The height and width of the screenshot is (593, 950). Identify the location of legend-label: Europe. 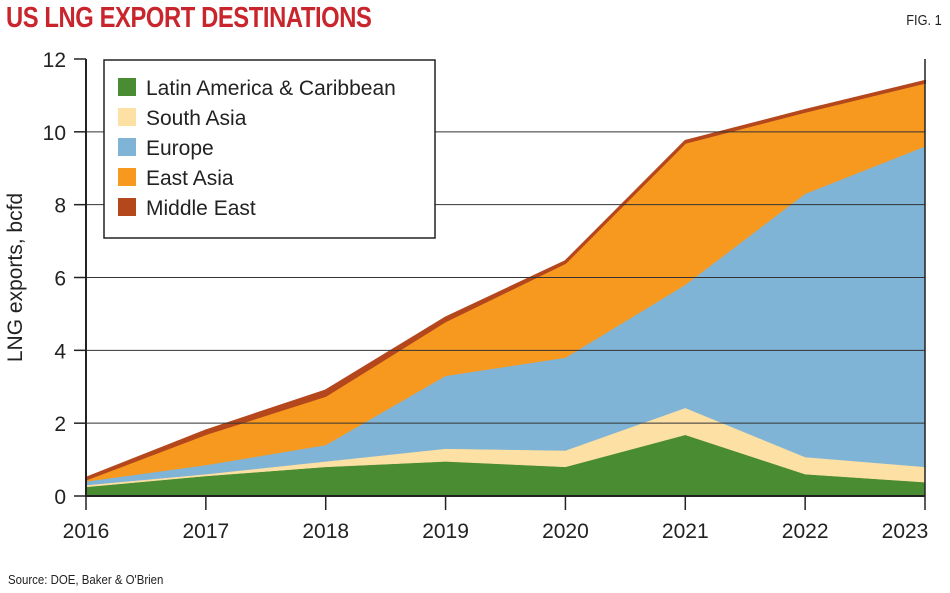
(180, 148).